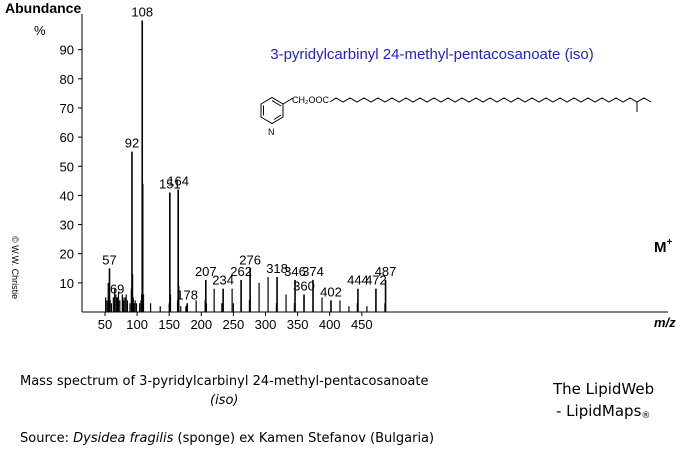 The image size is (683, 454). Describe the element at coordinates (142, 12) in the screenshot. I see `peak-label: 108` at that location.